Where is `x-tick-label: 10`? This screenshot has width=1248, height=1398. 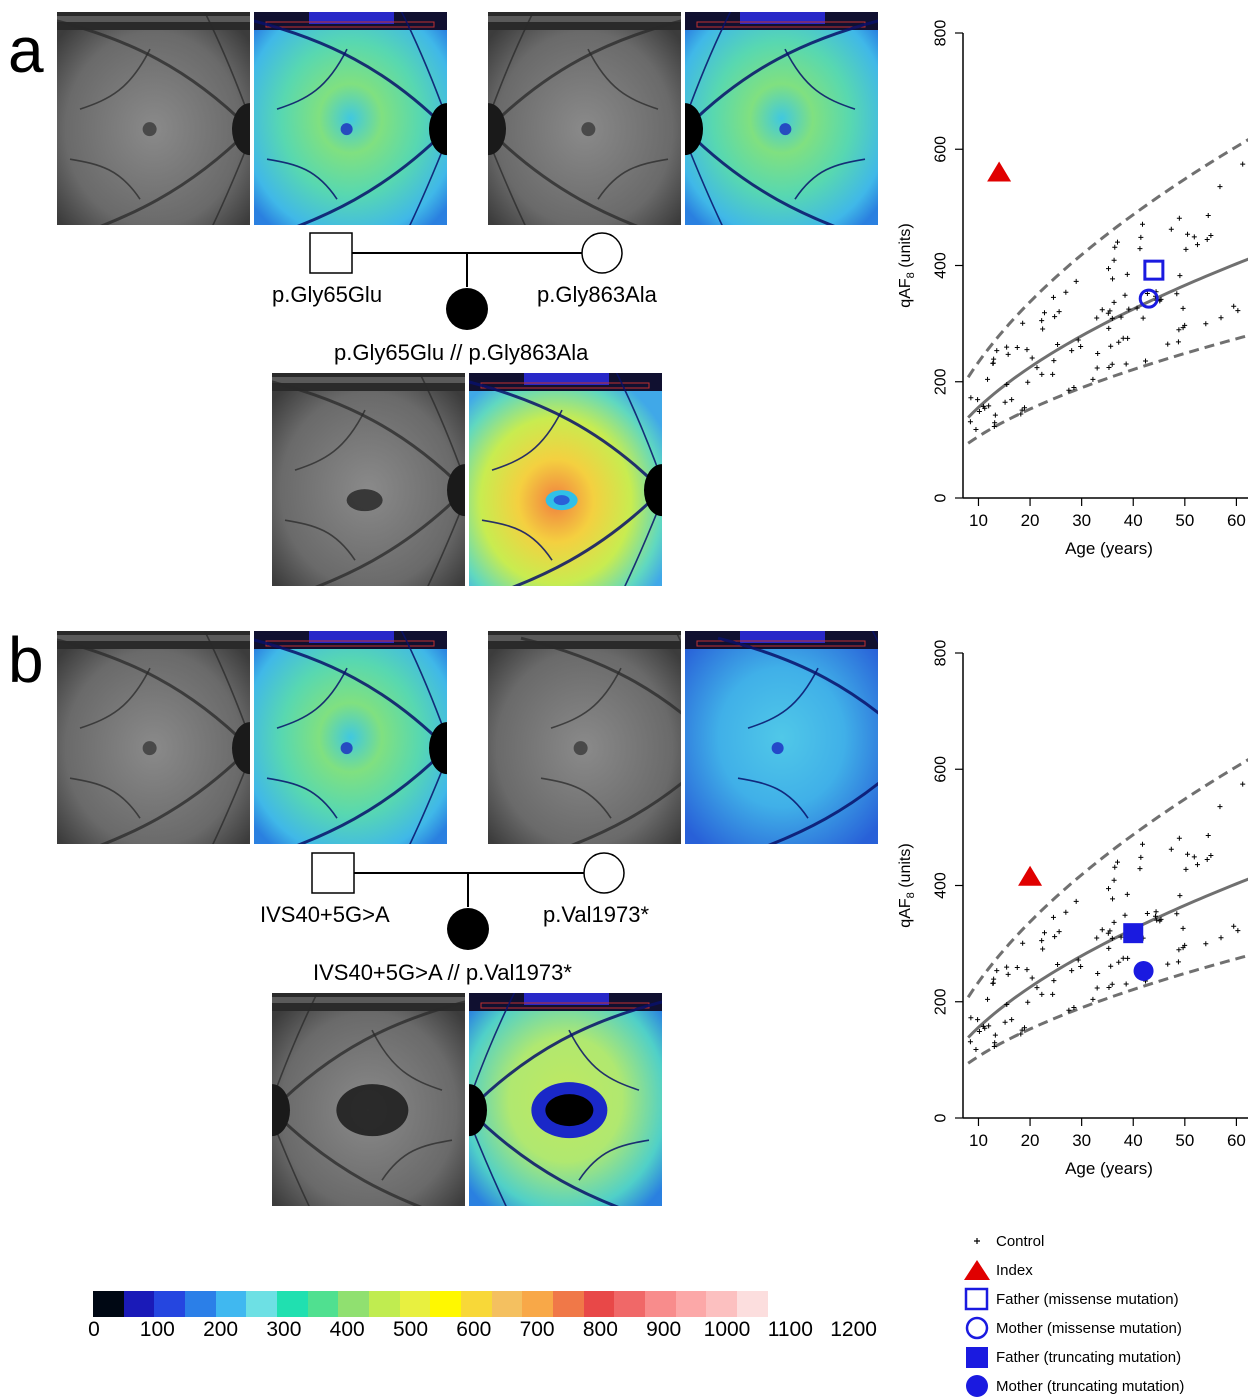
x-tick-label: 10 is located at coordinates (978, 520).